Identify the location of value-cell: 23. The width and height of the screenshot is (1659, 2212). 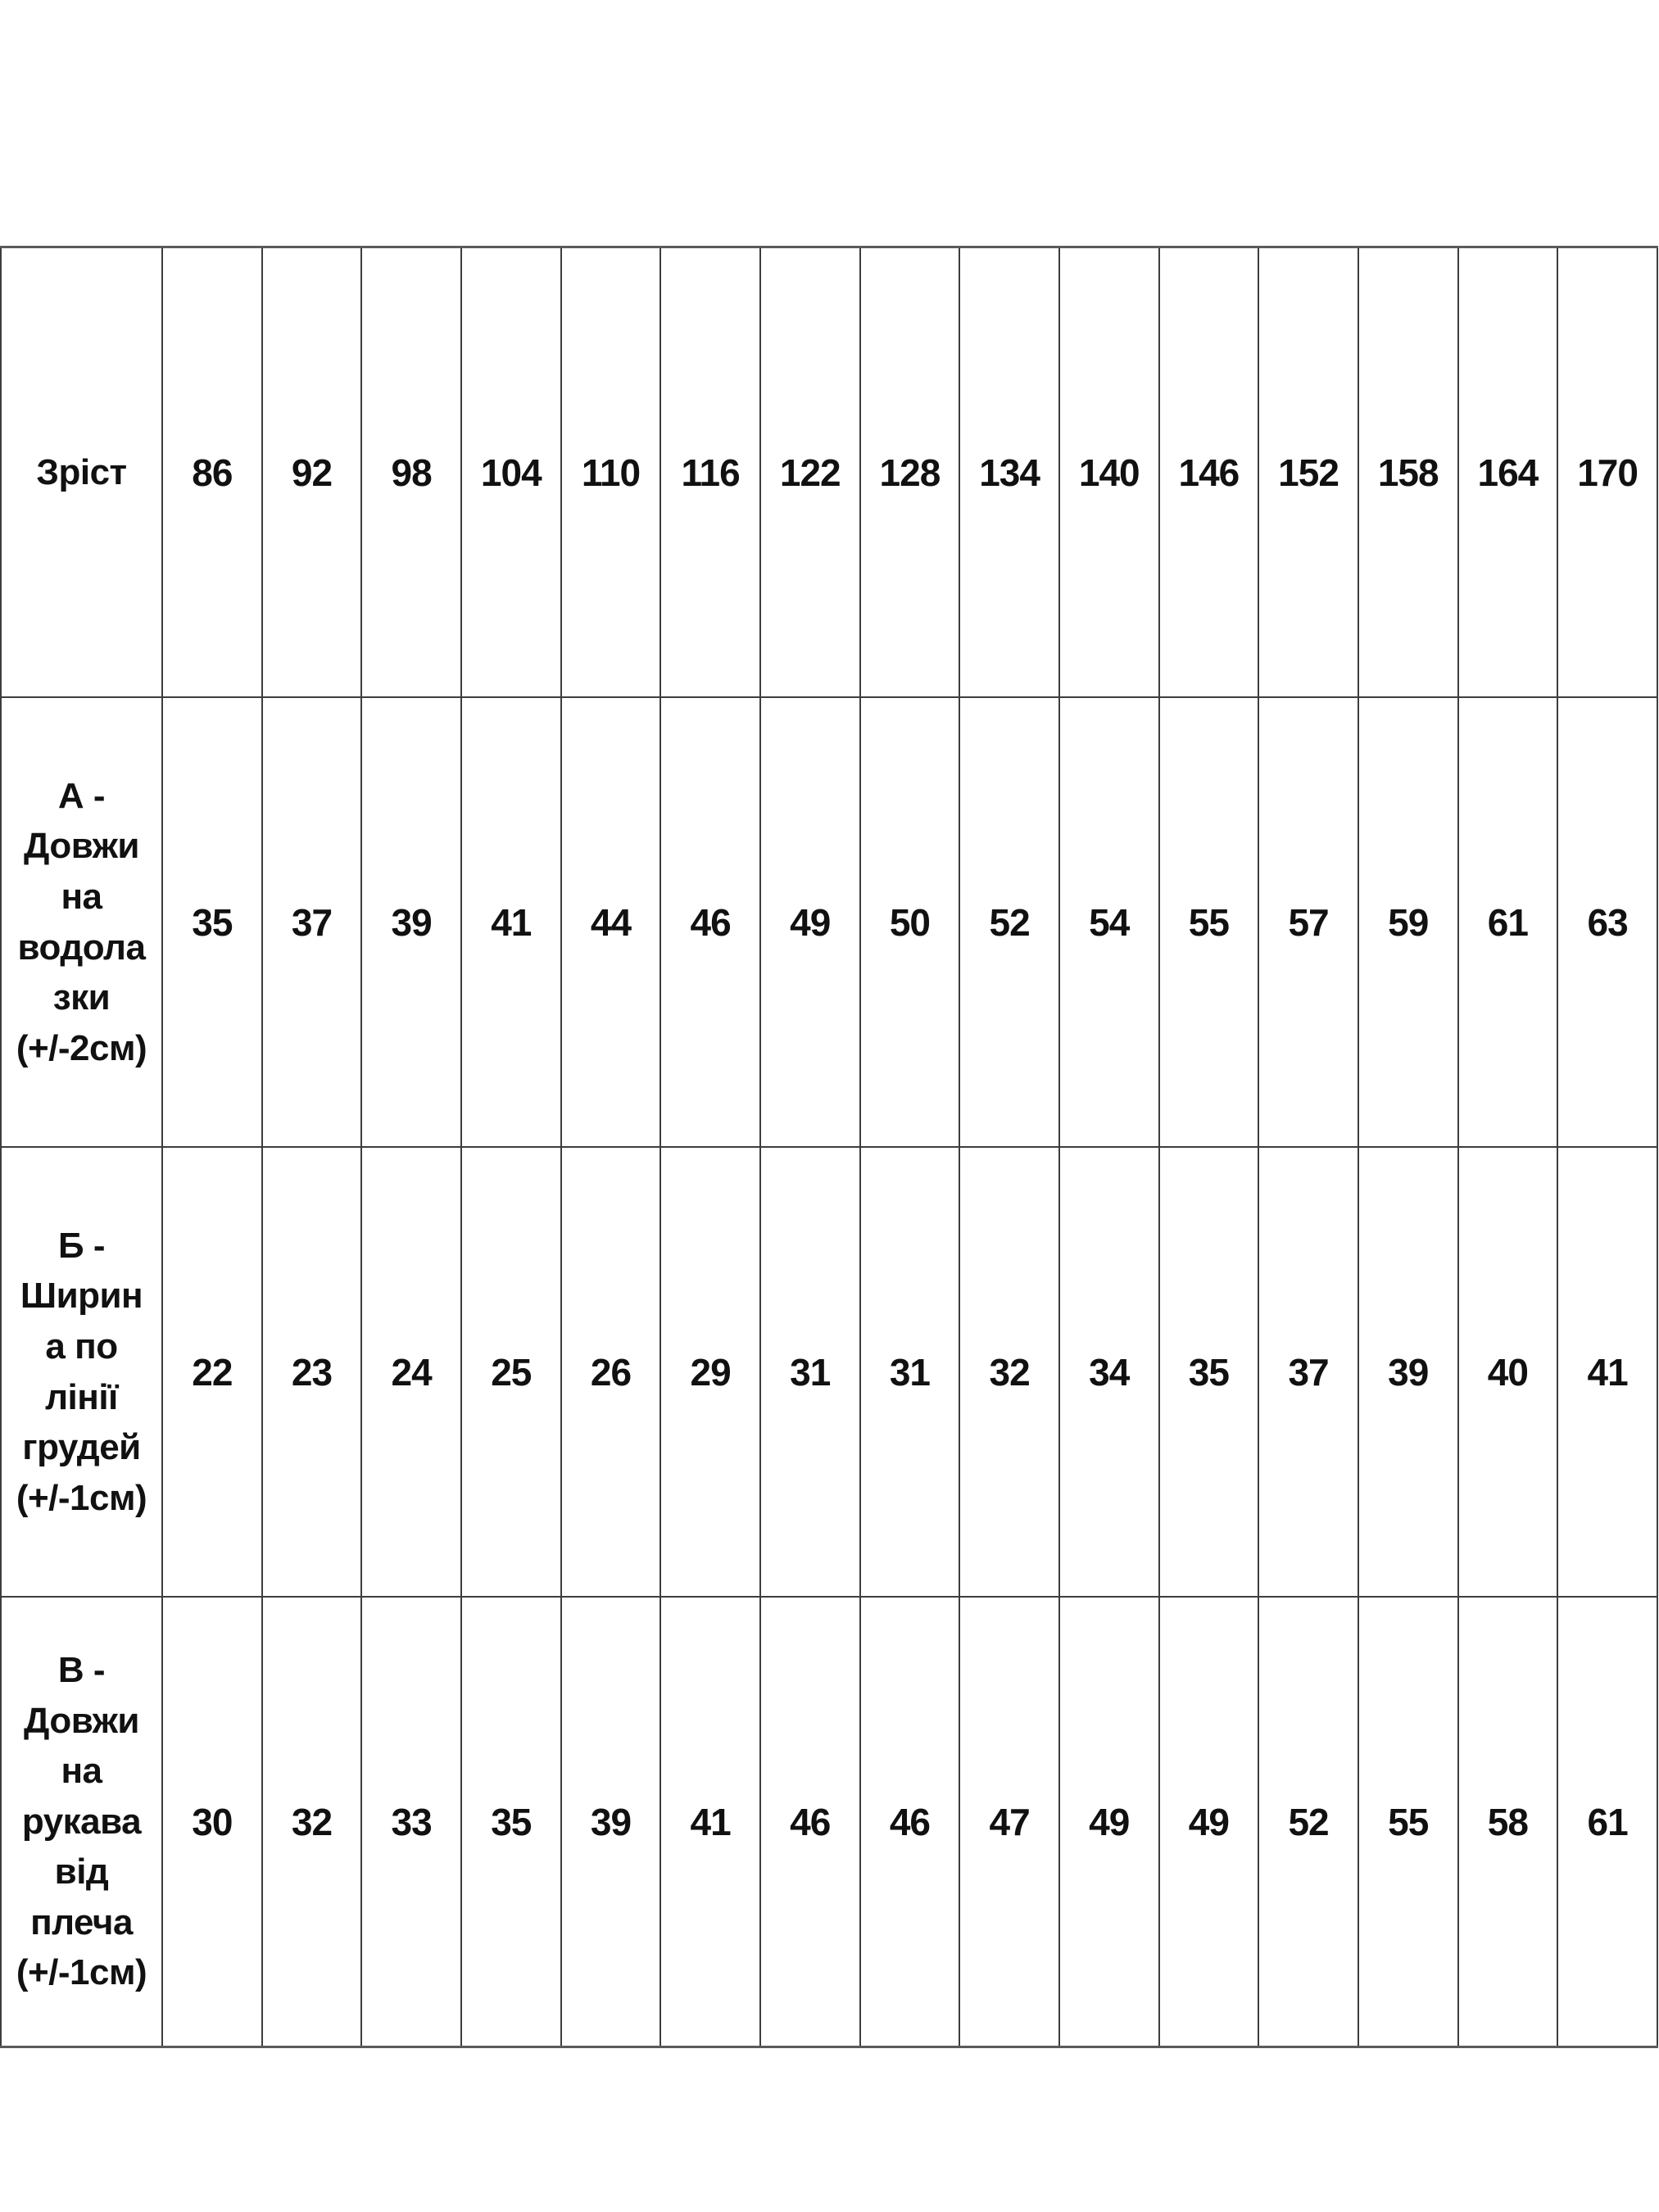
(312, 1372).